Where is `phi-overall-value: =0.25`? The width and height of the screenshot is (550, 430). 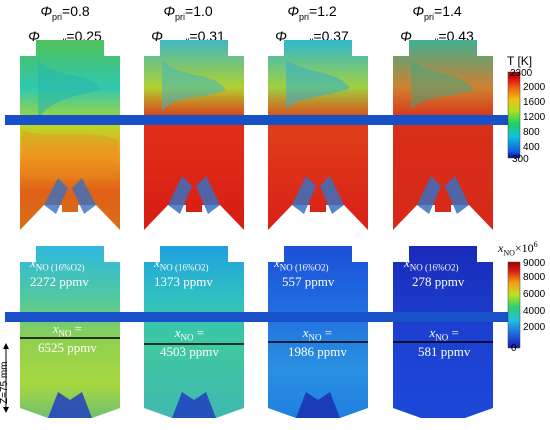 phi-overall-value: =0.25 is located at coordinates (84, 35).